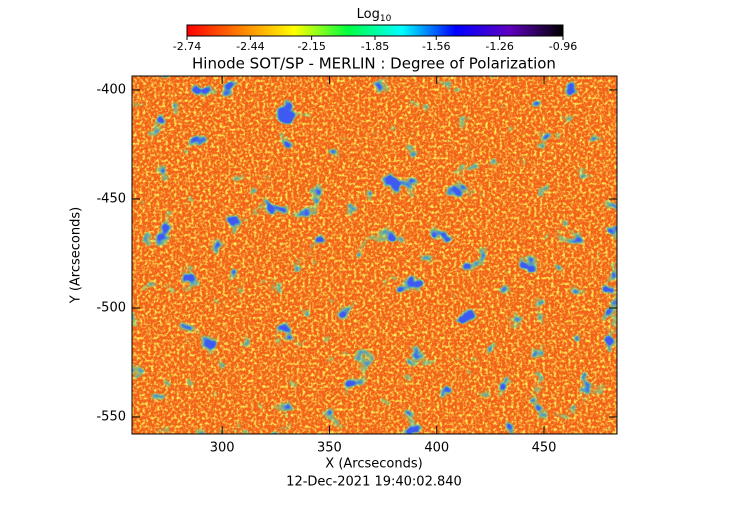  Describe the element at coordinates (563, 46) in the screenshot. I see `colorbar-tick-label: -0.96` at that location.